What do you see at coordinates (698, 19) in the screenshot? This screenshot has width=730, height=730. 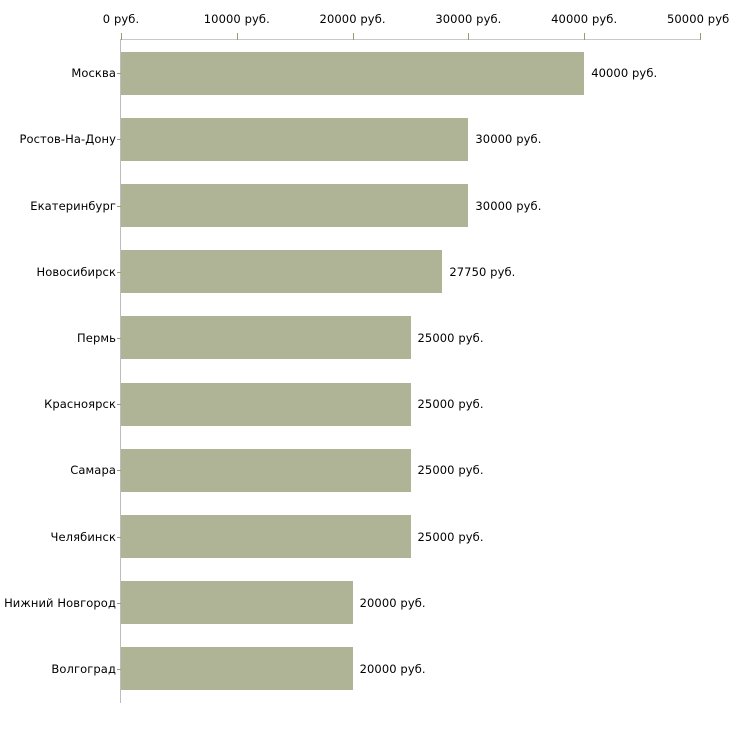 I see `x-axis-tick-label: 50000 руб.` at bounding box center [698, 19].